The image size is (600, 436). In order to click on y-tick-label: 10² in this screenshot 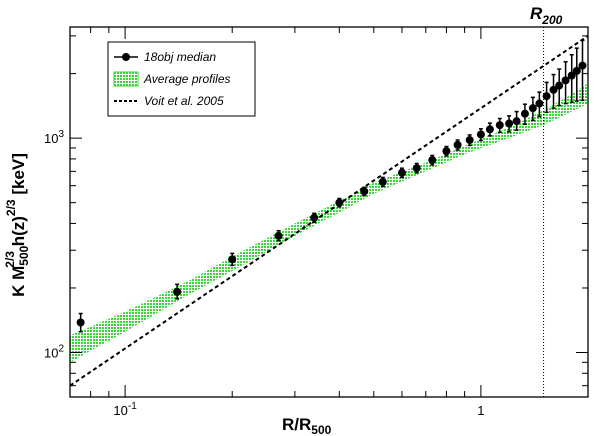, I will do `click(54, 351)`.